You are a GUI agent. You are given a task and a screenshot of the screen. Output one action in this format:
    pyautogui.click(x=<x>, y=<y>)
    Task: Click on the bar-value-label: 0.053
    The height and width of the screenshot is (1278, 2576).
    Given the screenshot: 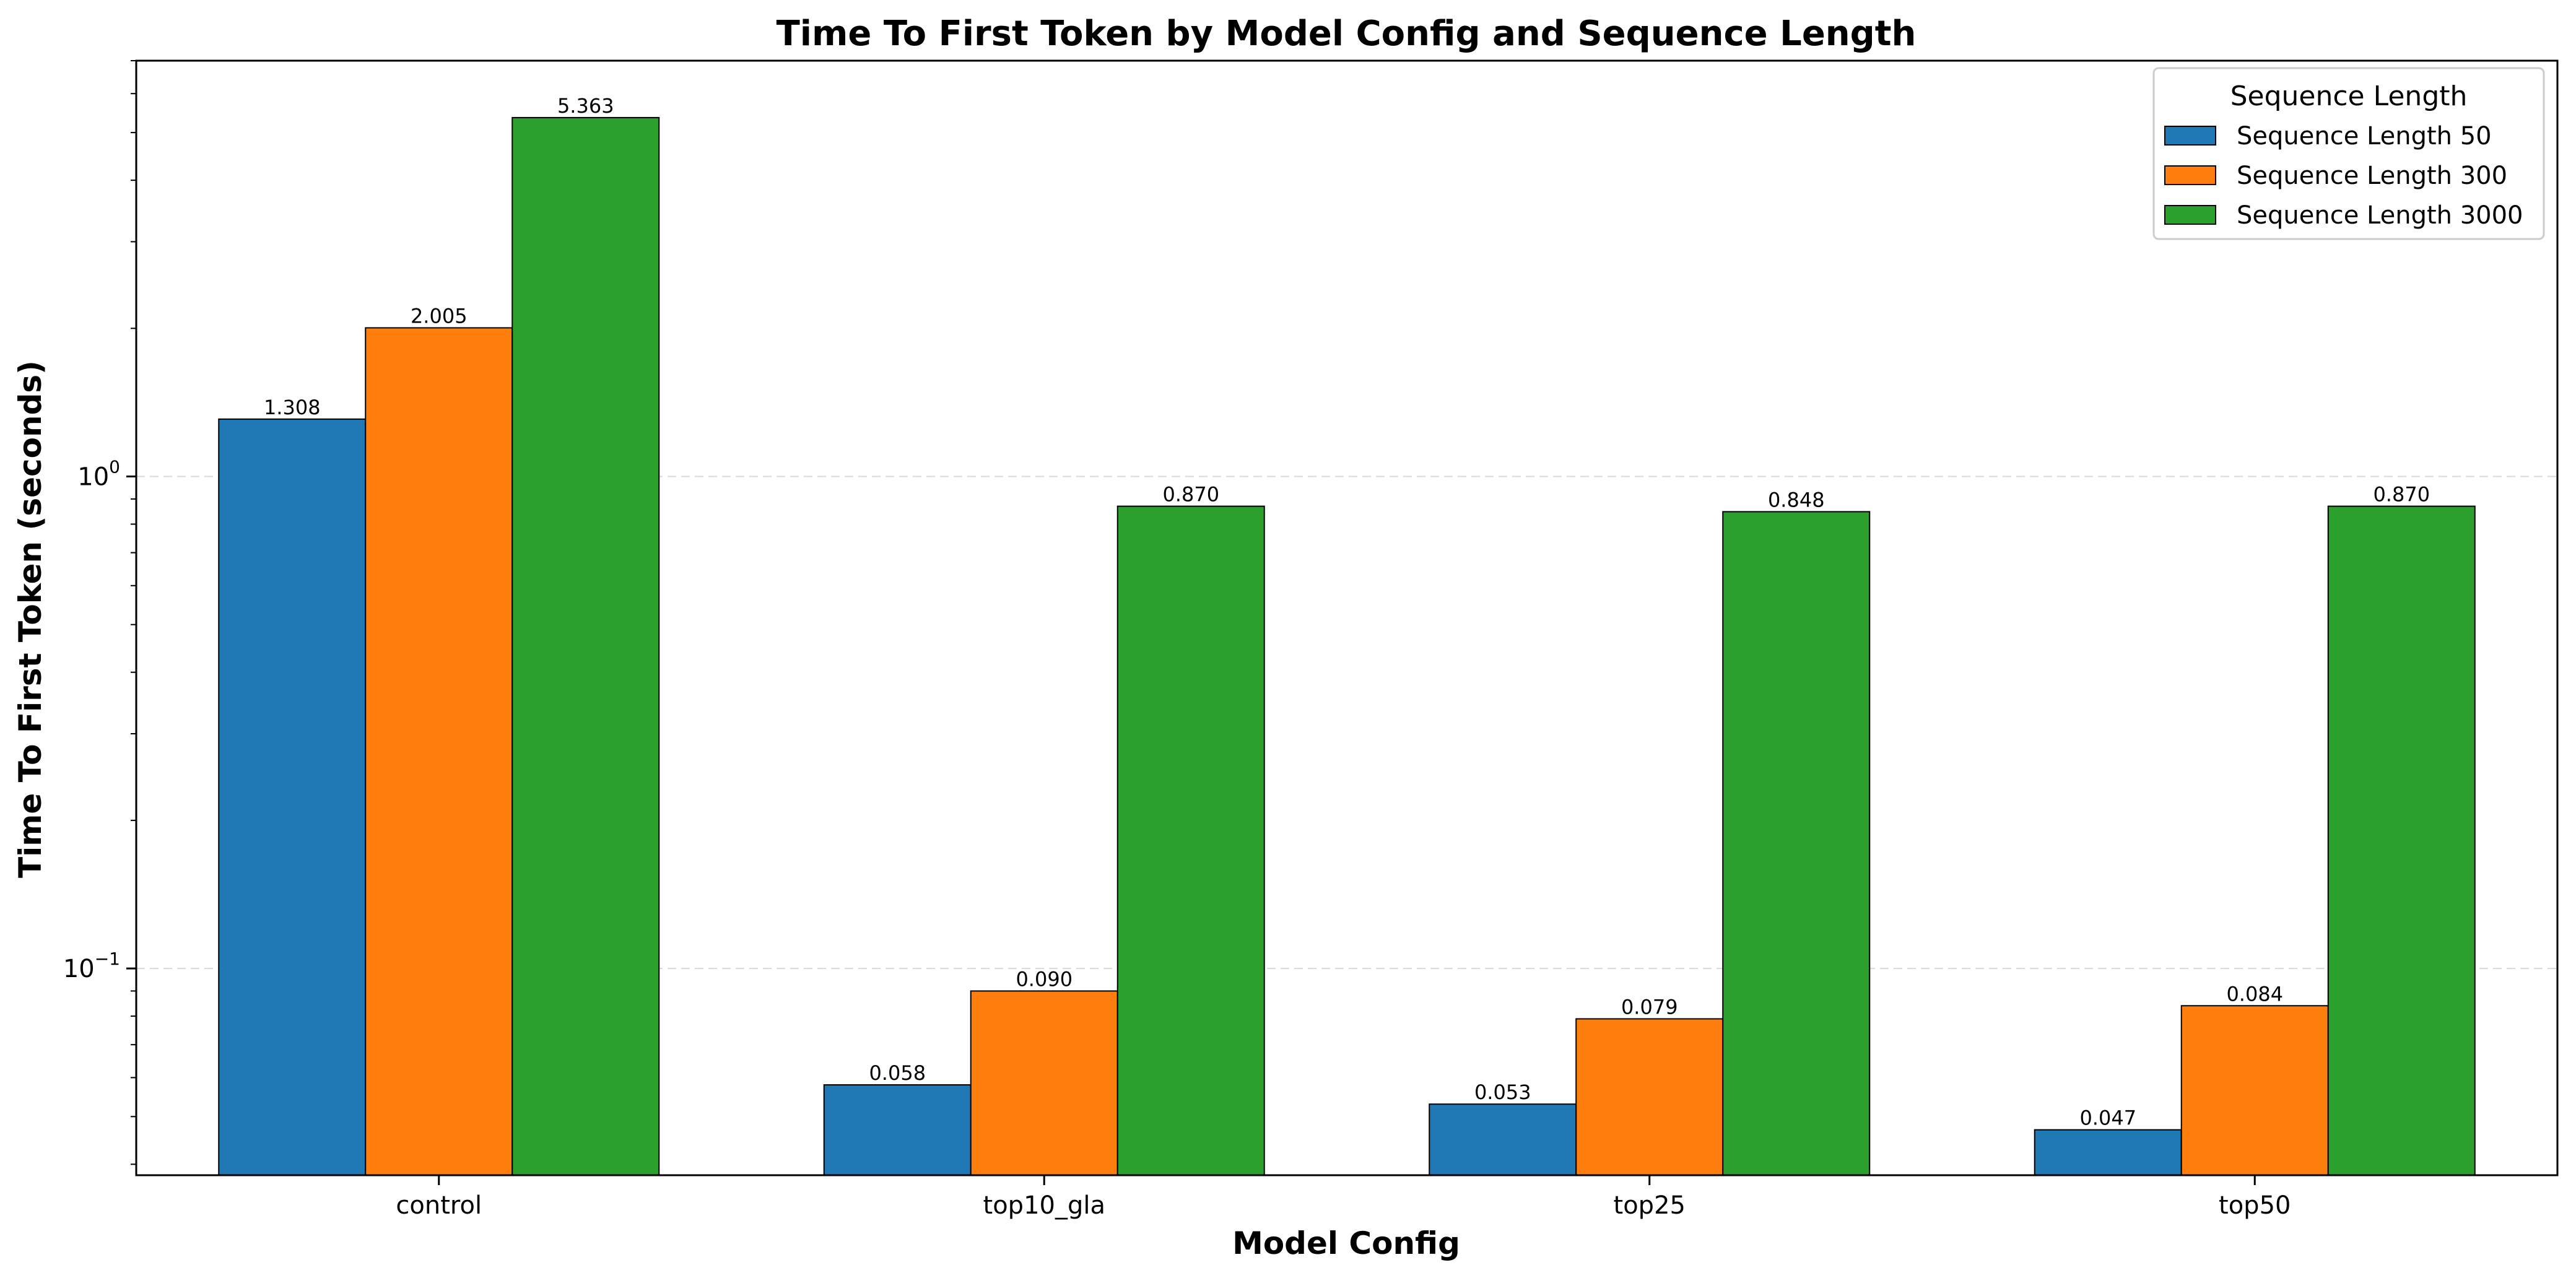 What is the action you would take?
    pyautogui.click(x=1503, y=1092)
    